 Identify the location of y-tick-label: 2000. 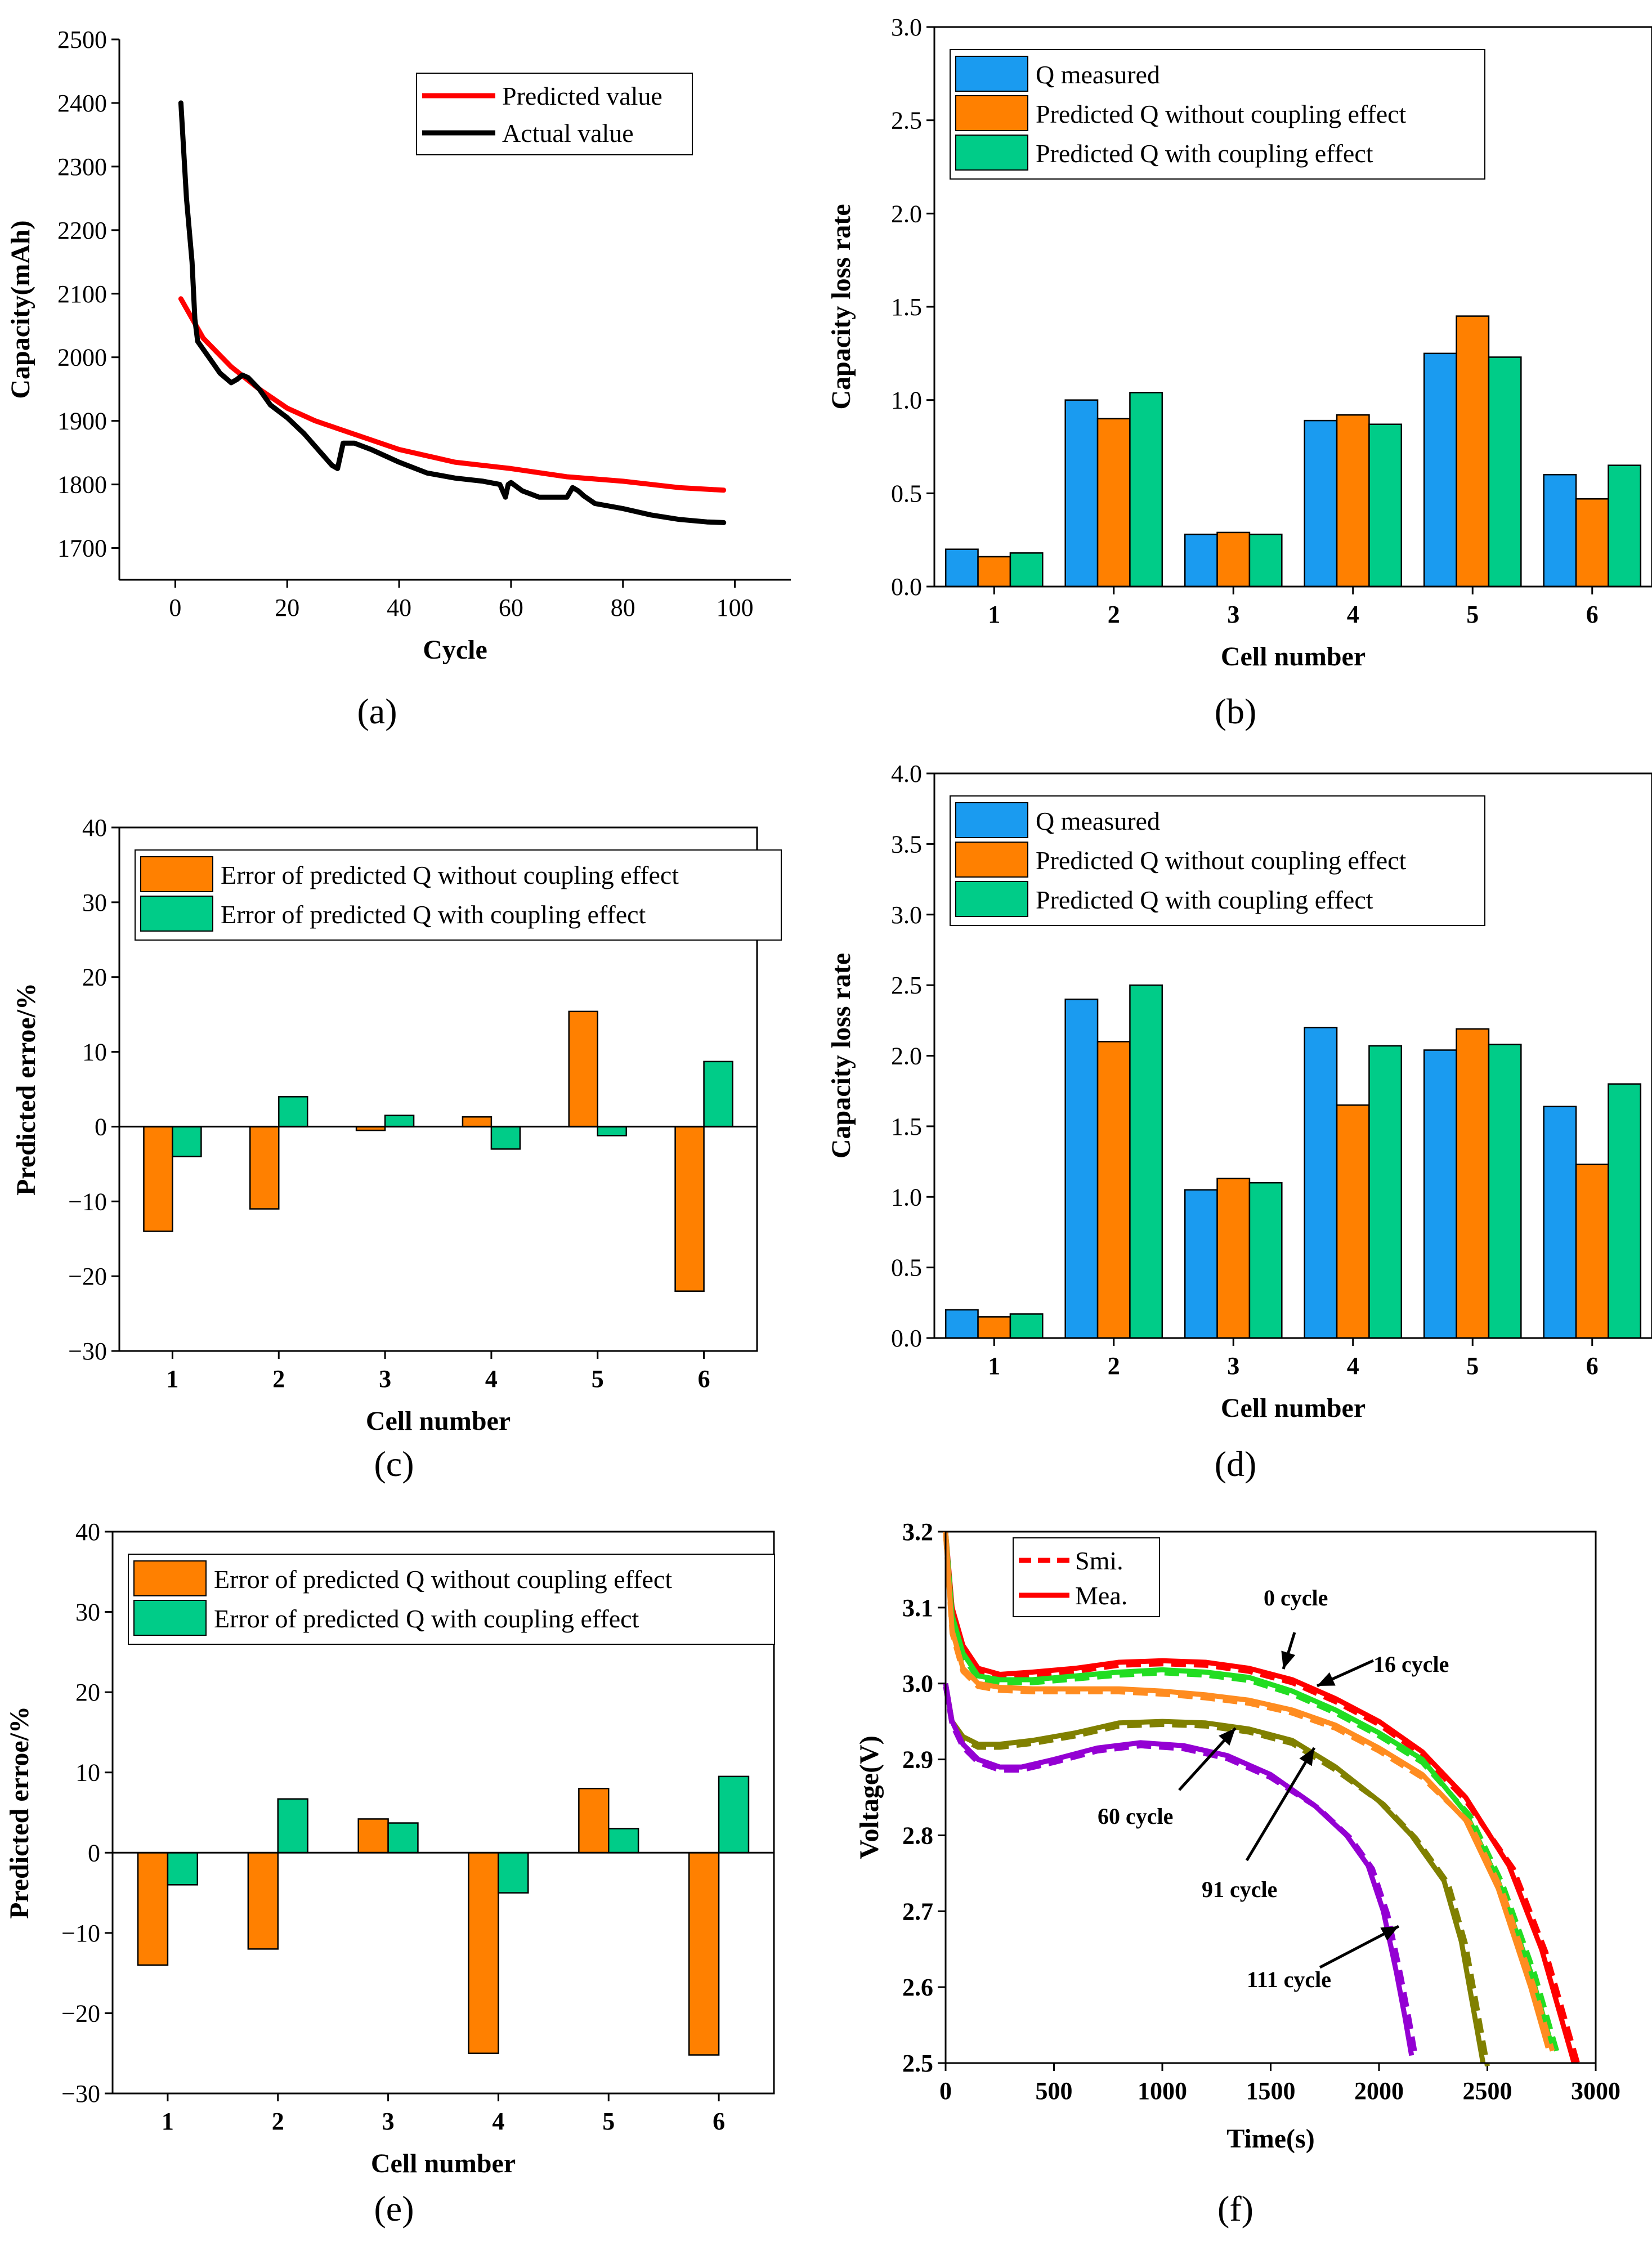
(82, 358).